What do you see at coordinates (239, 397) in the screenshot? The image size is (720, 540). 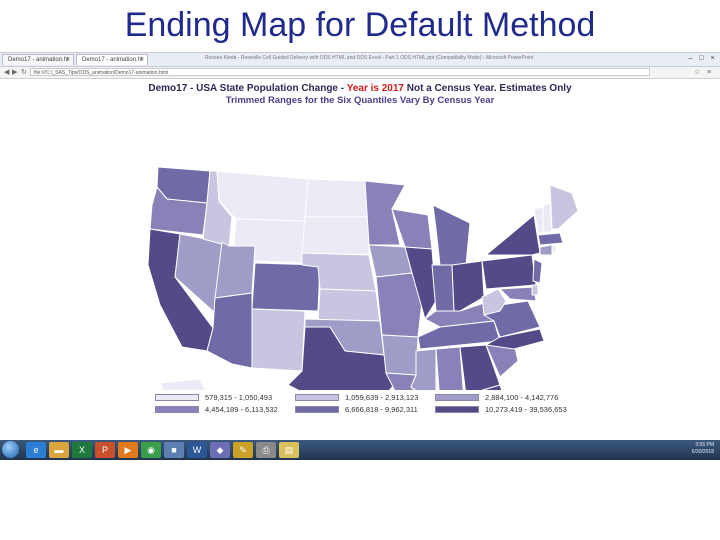 I see `legend-label: 579,315 - 1,050,493` at bounding box center [239, 397].